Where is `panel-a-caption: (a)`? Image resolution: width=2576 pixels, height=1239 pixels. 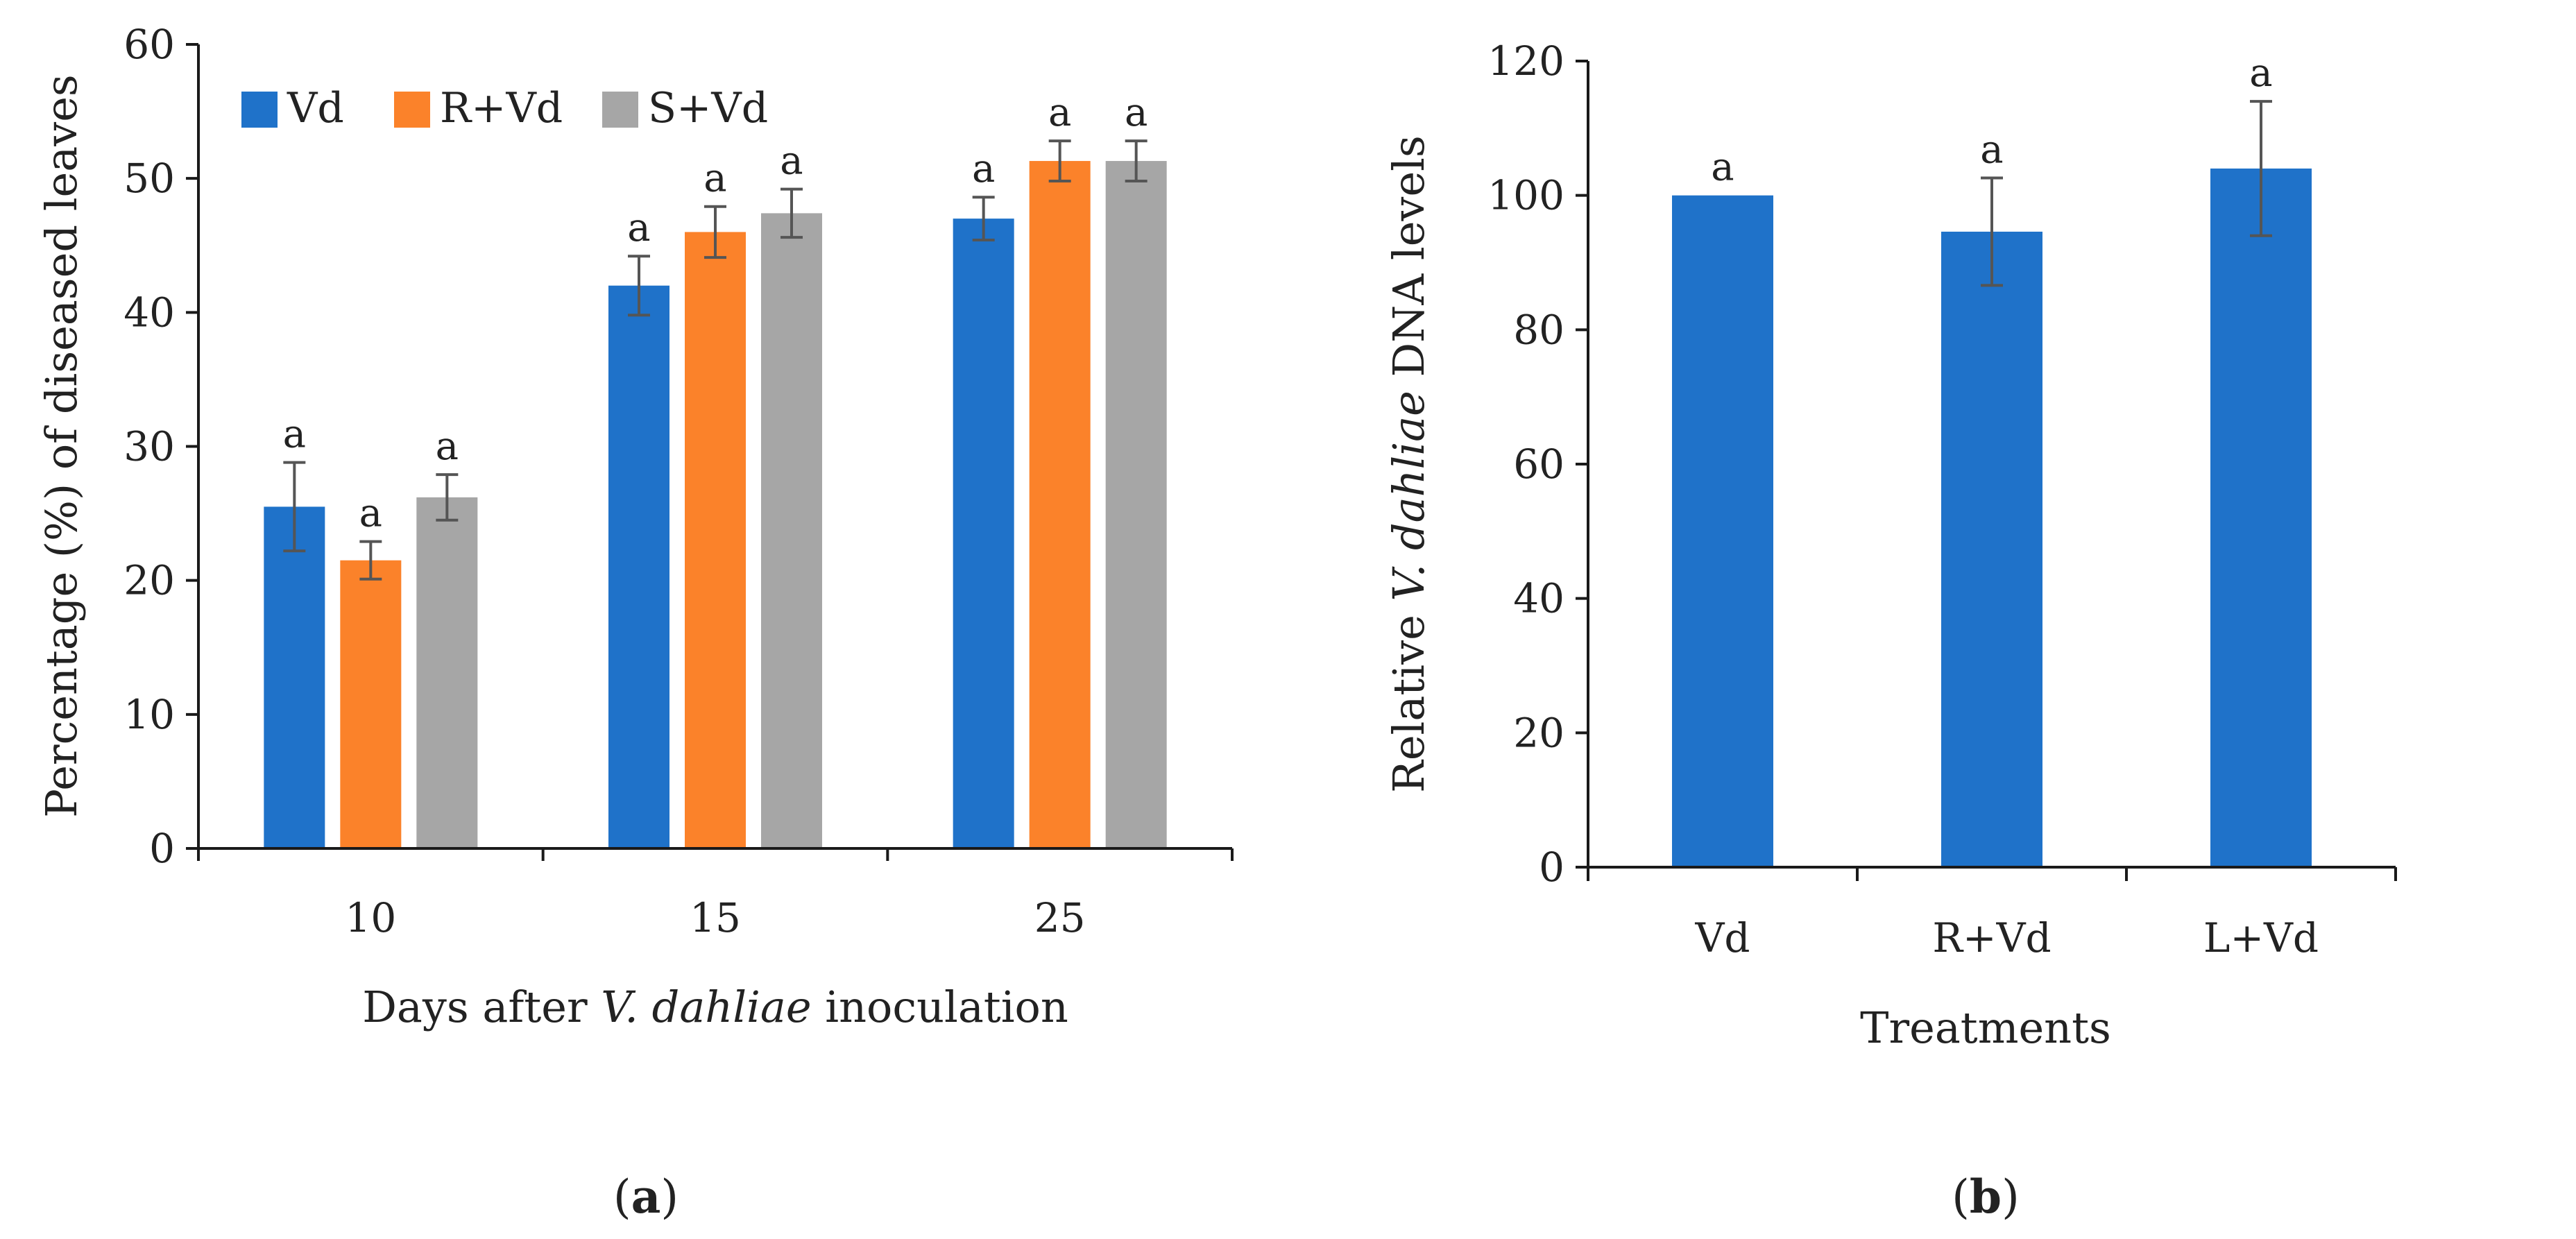
panel-a-caption: (a) is located at coordinates (646, 1197).